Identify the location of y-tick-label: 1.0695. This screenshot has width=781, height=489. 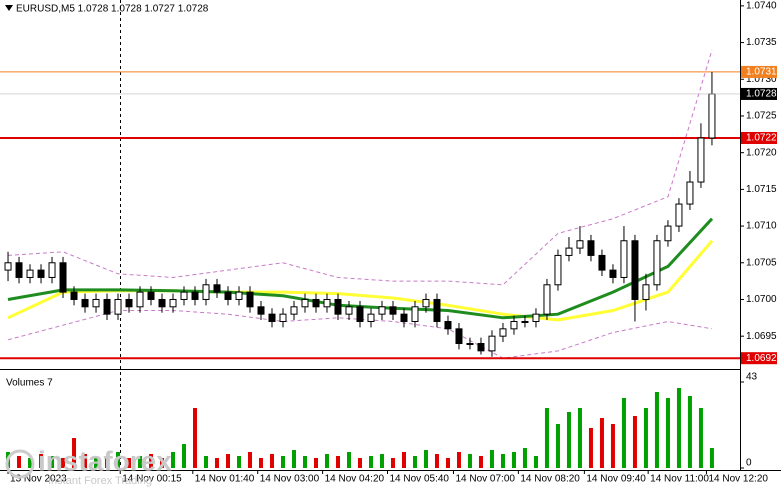
(761, 336).